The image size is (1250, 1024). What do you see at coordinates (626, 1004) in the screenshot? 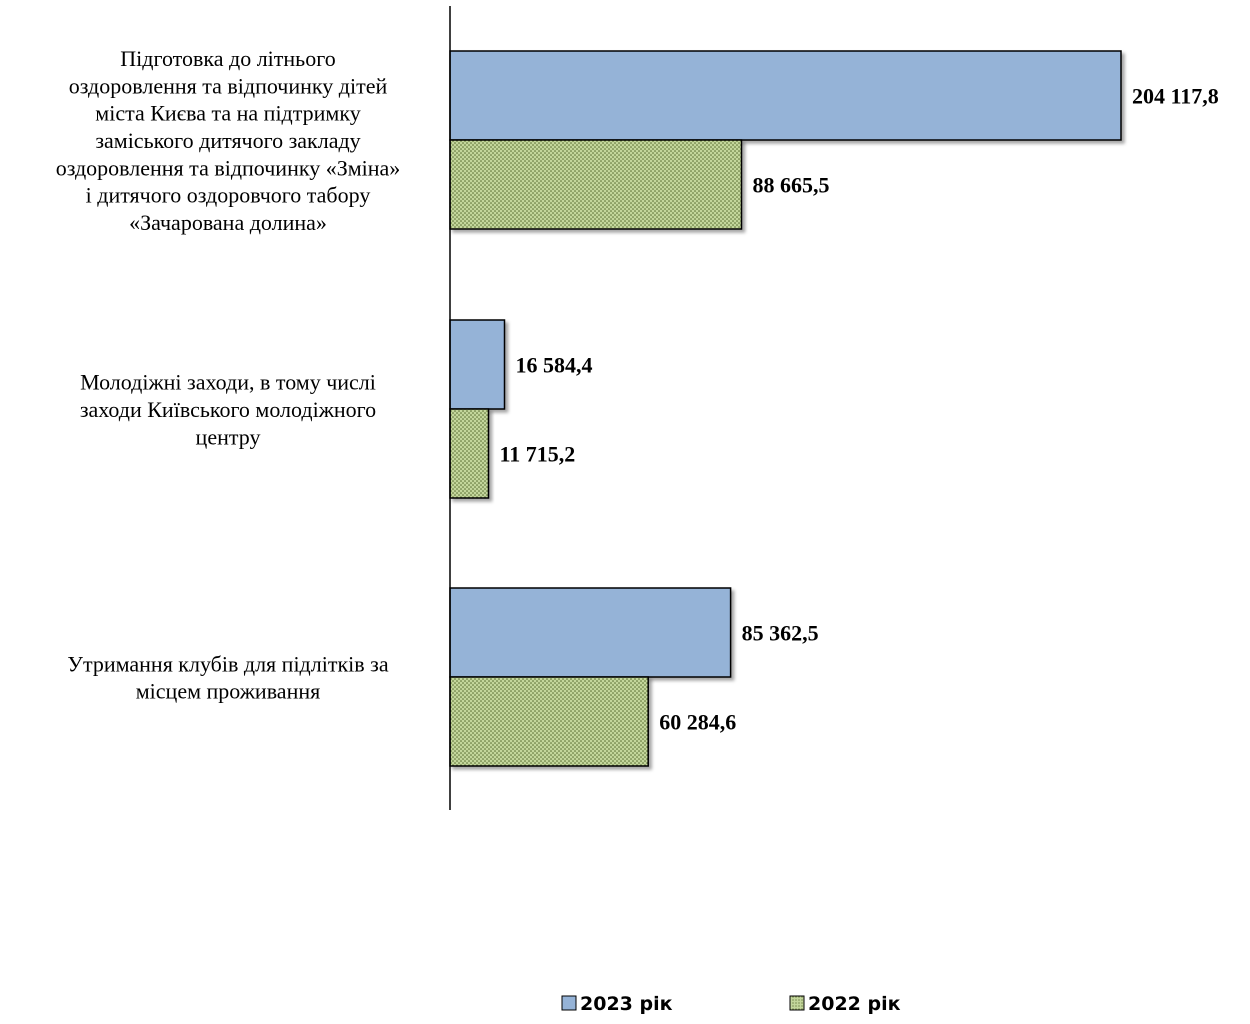
I see `legend-label-2023: 2023 рік` at bounding box center [626, 1004].